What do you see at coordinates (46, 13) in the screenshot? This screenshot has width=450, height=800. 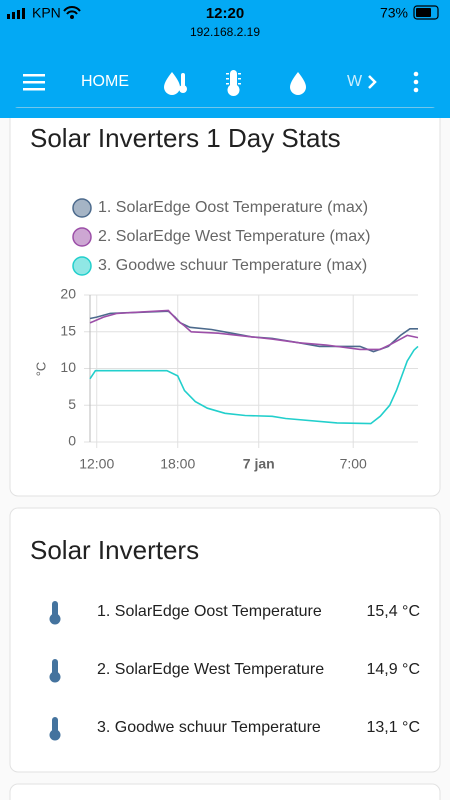 I see `carrier: KPN` at bounding box center [46, 13].